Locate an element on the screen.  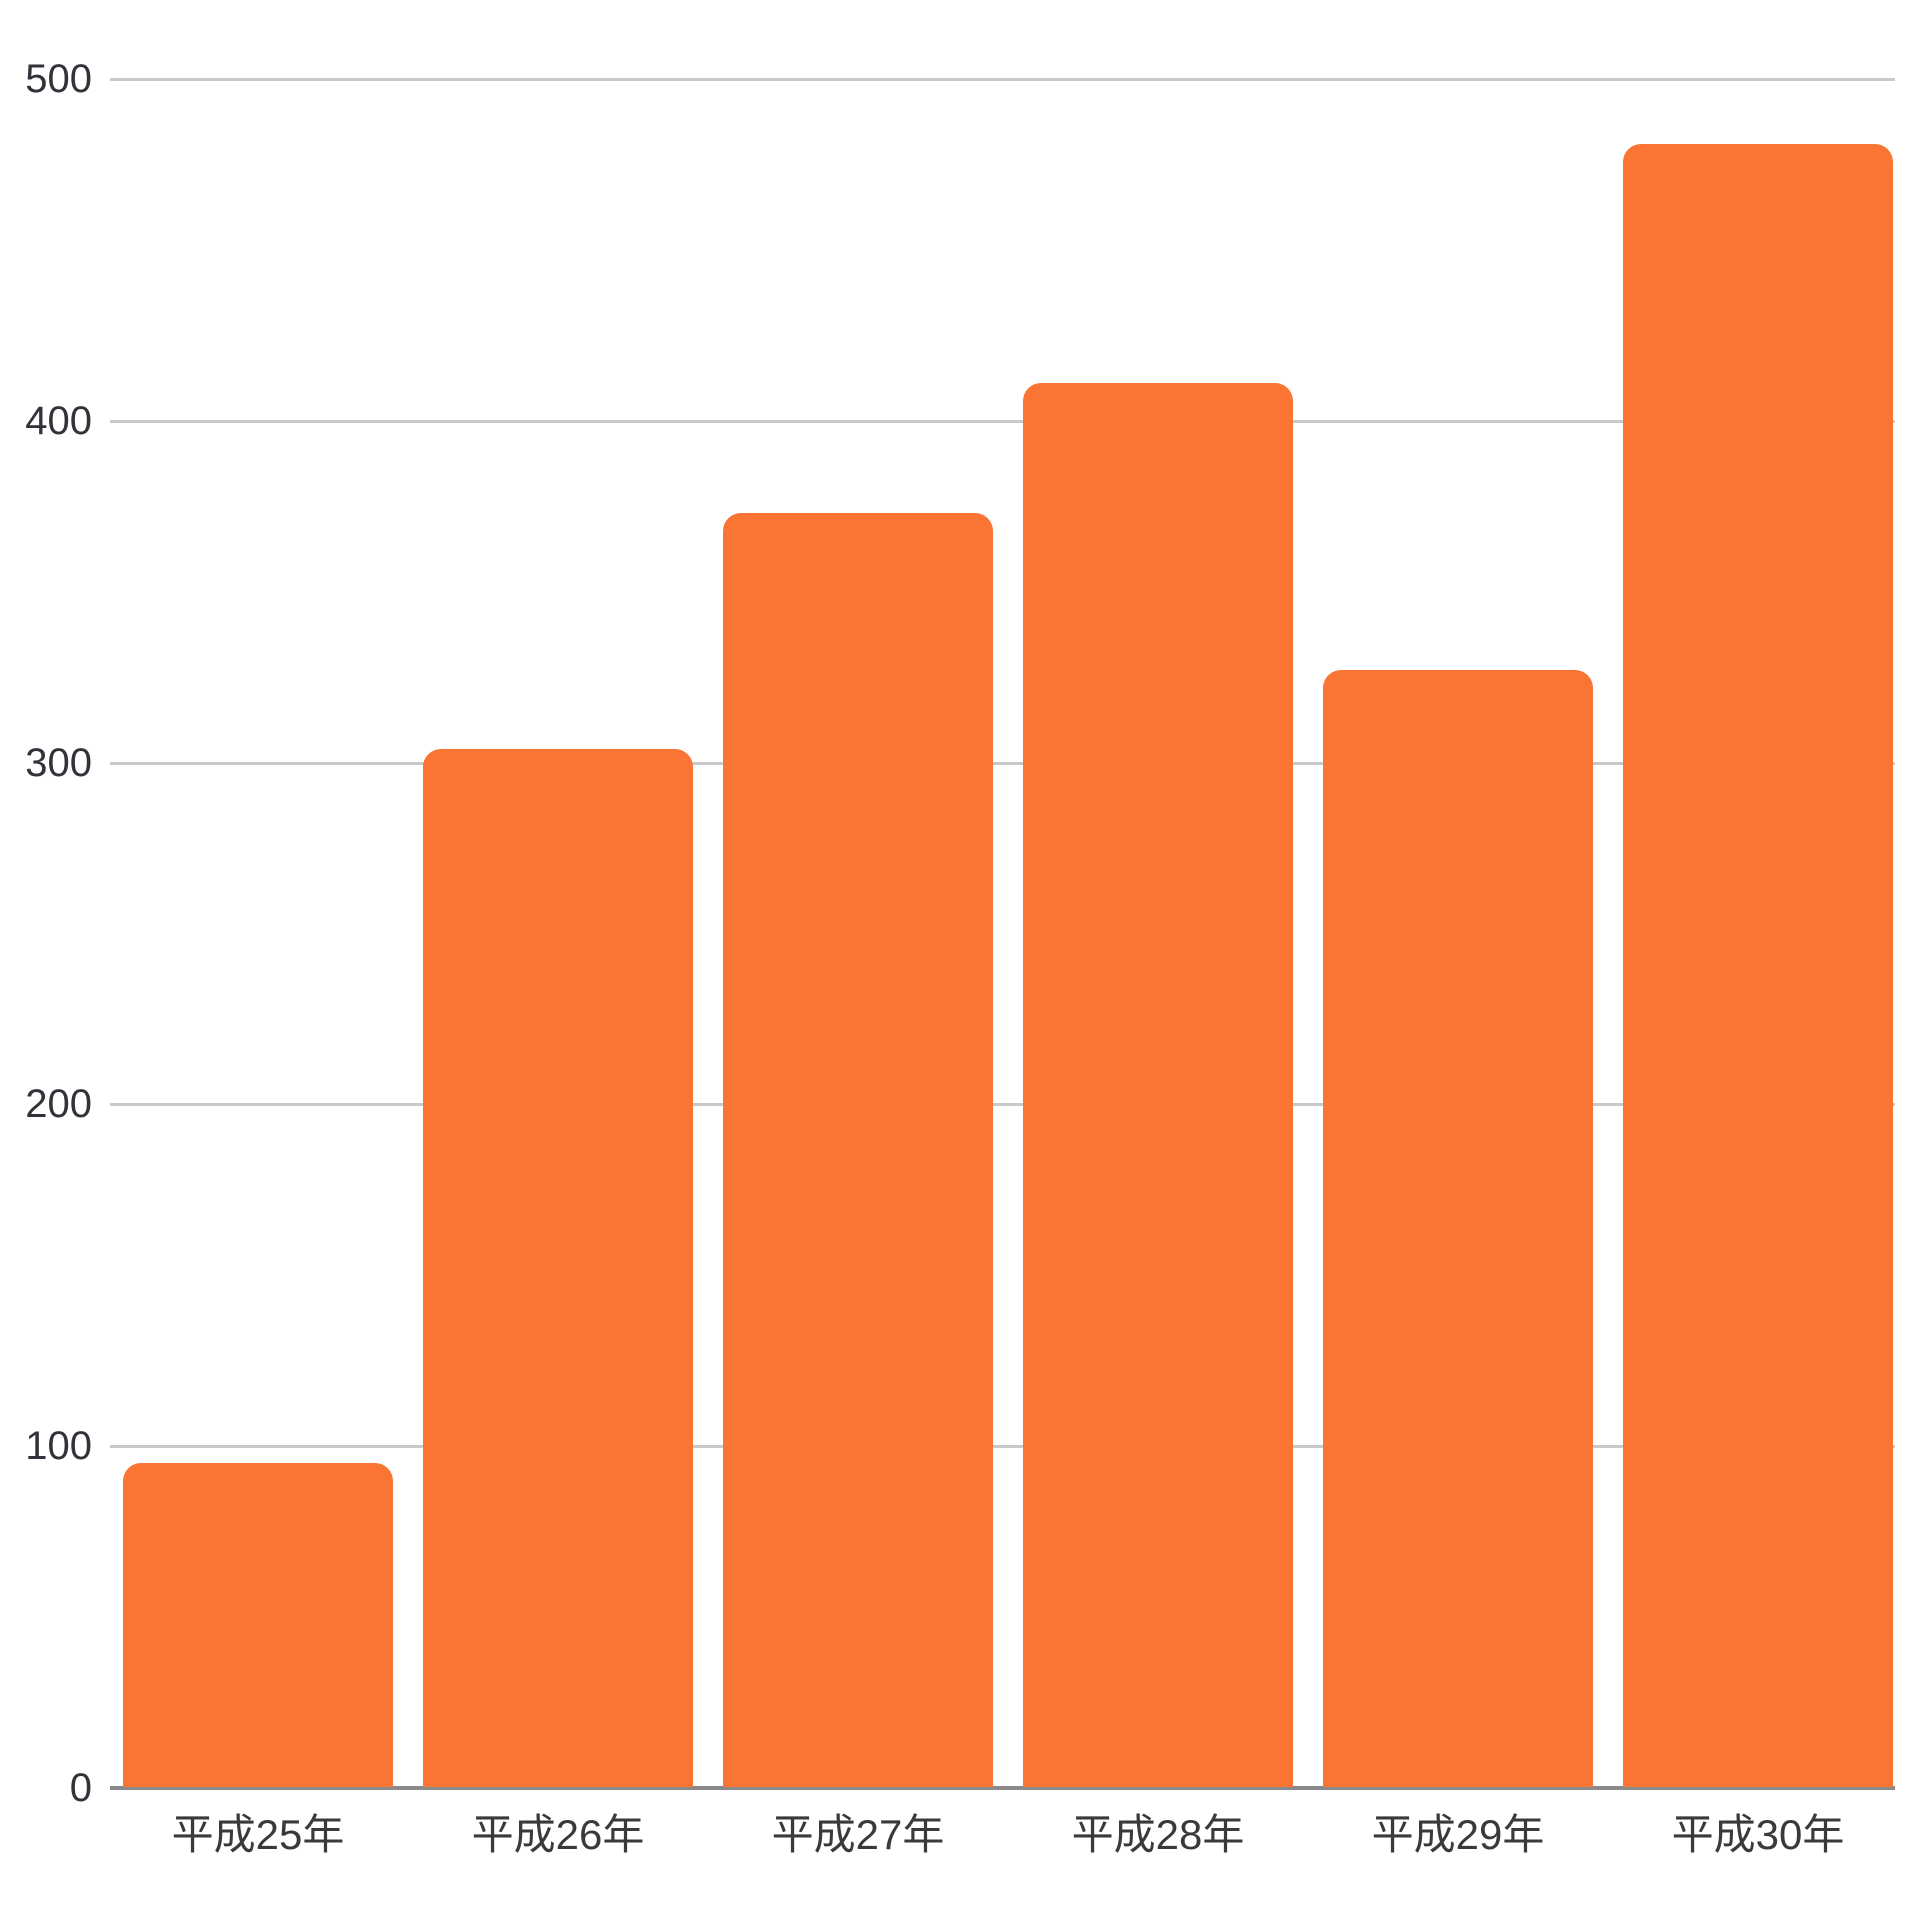
x-axis-category-label: 平成29年 is located at coordinates (1458, 1834).